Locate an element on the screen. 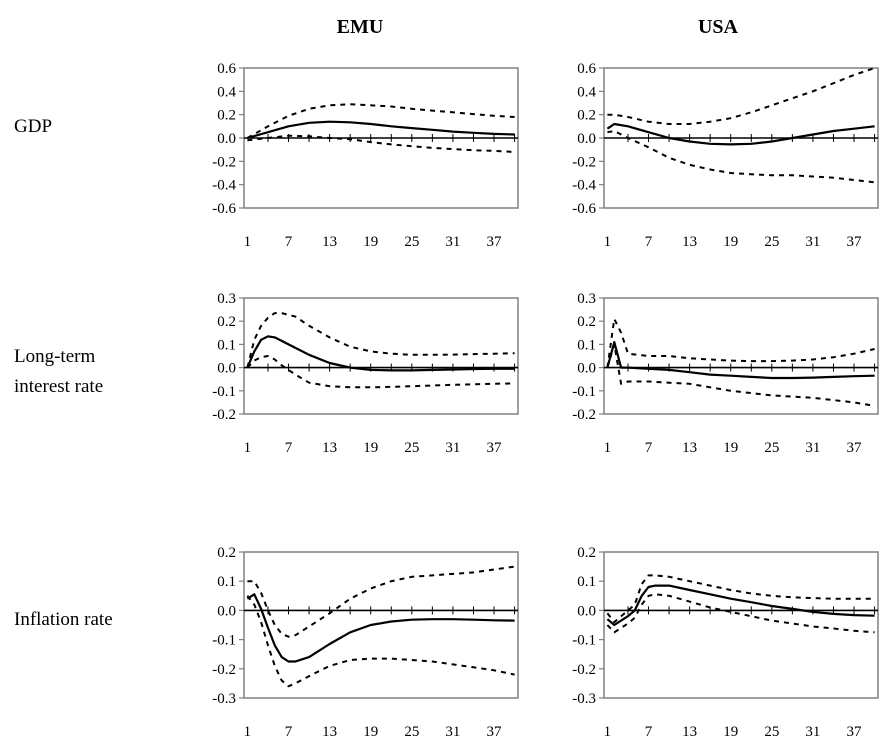 This screenshot has width=892, height=742. row-label-inflation: Inflation rate is located at coordinates (63, 620).